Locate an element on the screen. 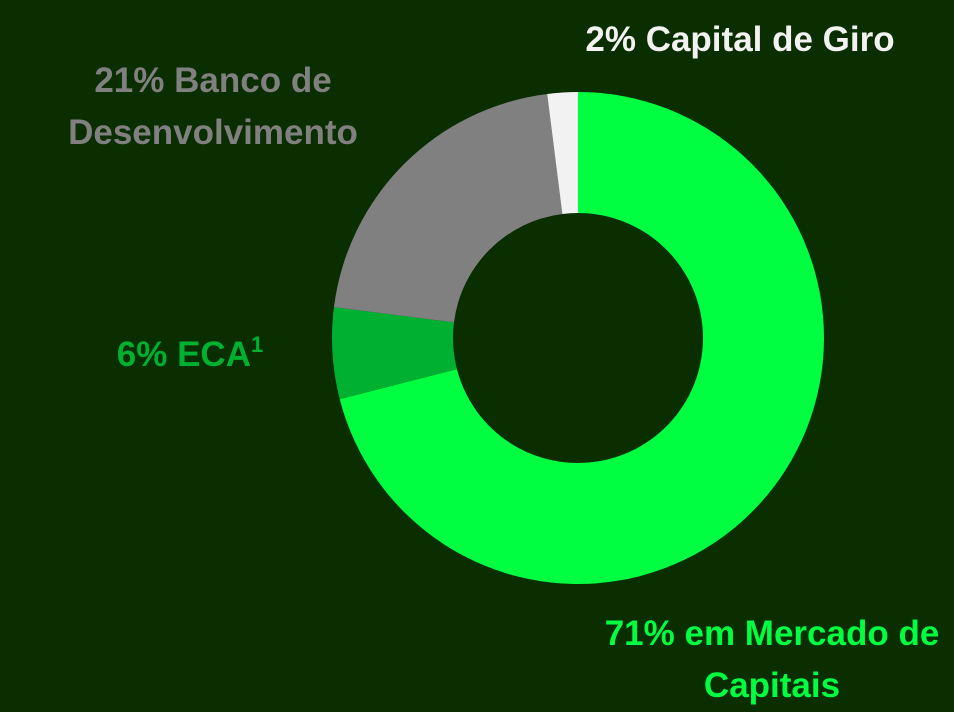 This screenshot has width=954, height=712. value-label: 6% is located at coordinates (142, 354).